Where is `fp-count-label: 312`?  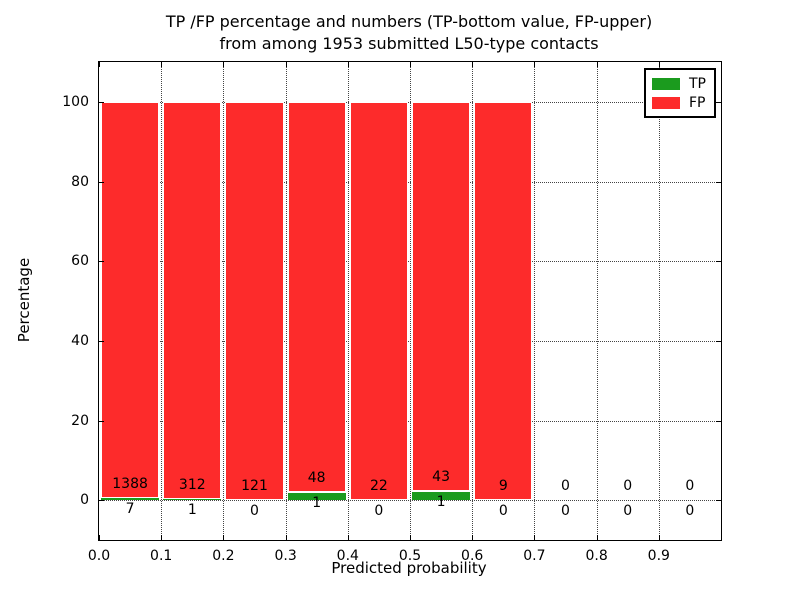
fp-count-label: 312 is located at coordinates (192, 484).